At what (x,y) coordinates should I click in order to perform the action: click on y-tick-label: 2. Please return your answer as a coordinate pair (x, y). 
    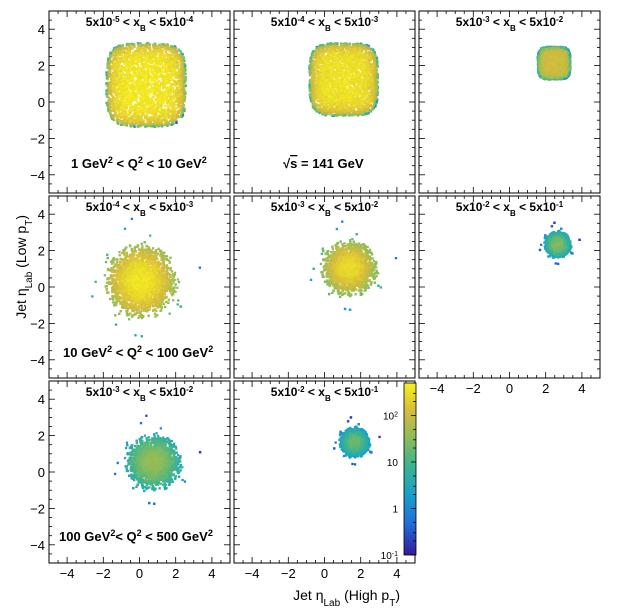
    Looking at the image, I should click on (41, 66).